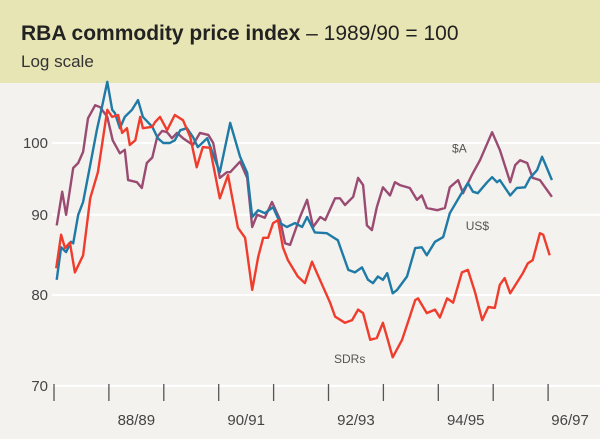  What do you see at coordinates (39, 215) in the screenshot?
I see `y-tick-label: 90` at bounding box center [39, 215].